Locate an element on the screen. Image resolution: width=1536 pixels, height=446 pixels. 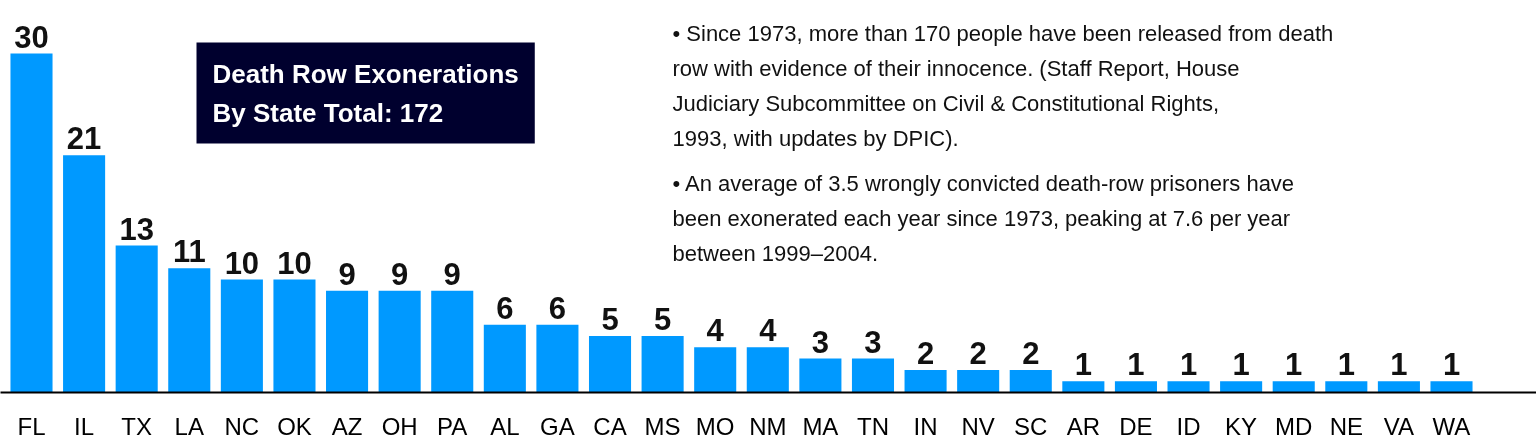
x-tick-label: AR is located at coordinates (1083, 426).